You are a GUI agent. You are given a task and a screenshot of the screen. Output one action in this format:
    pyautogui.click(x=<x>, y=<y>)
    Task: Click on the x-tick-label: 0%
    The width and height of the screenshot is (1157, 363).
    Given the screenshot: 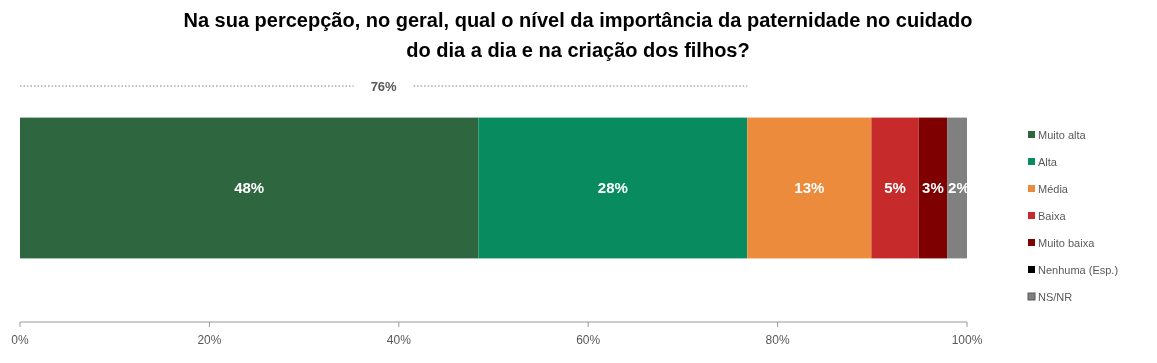 What is the action you would take?
    pyautogui.click(x=20, y=340)
    